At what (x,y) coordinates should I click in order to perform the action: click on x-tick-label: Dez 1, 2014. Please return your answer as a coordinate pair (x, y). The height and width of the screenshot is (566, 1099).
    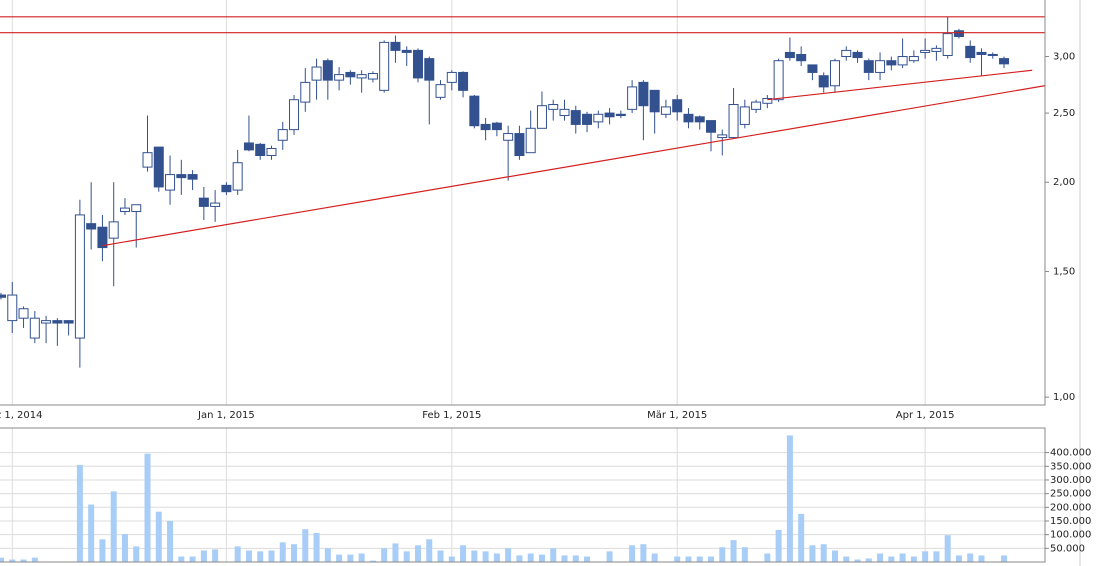
    Looking at the image, I should click on (21, 415).